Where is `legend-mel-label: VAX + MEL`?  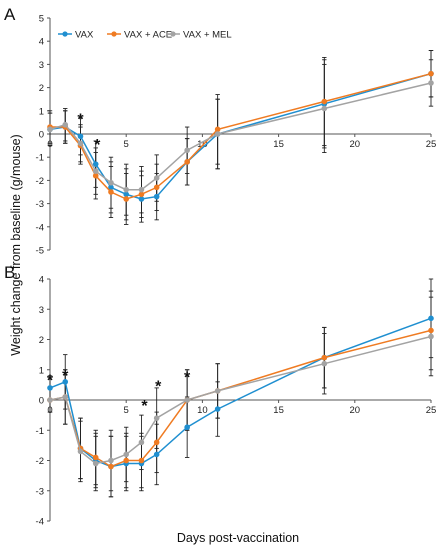
legend-mel-label: VAX + MEL is located at coordinates (207, 35).